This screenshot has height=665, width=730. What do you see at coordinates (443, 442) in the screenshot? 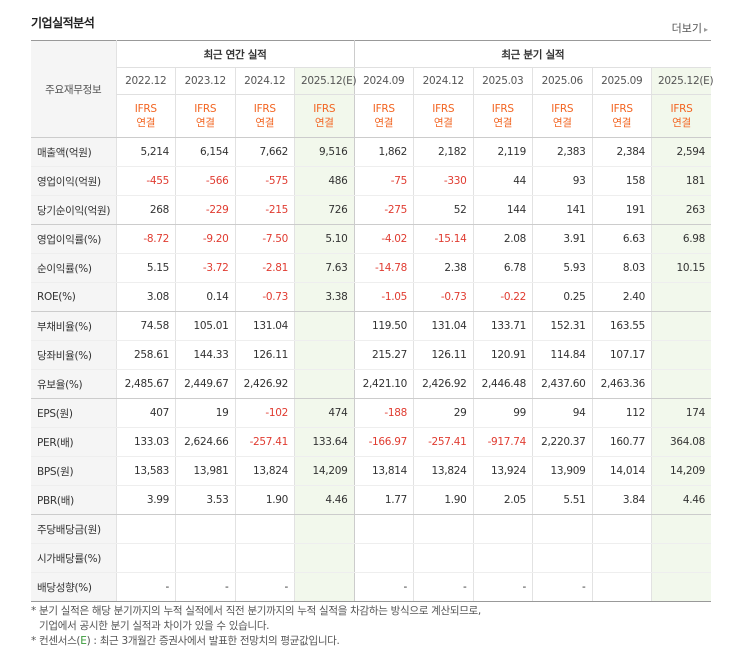
I see `table-cell: -257.41` at bounding box center [443, 442].